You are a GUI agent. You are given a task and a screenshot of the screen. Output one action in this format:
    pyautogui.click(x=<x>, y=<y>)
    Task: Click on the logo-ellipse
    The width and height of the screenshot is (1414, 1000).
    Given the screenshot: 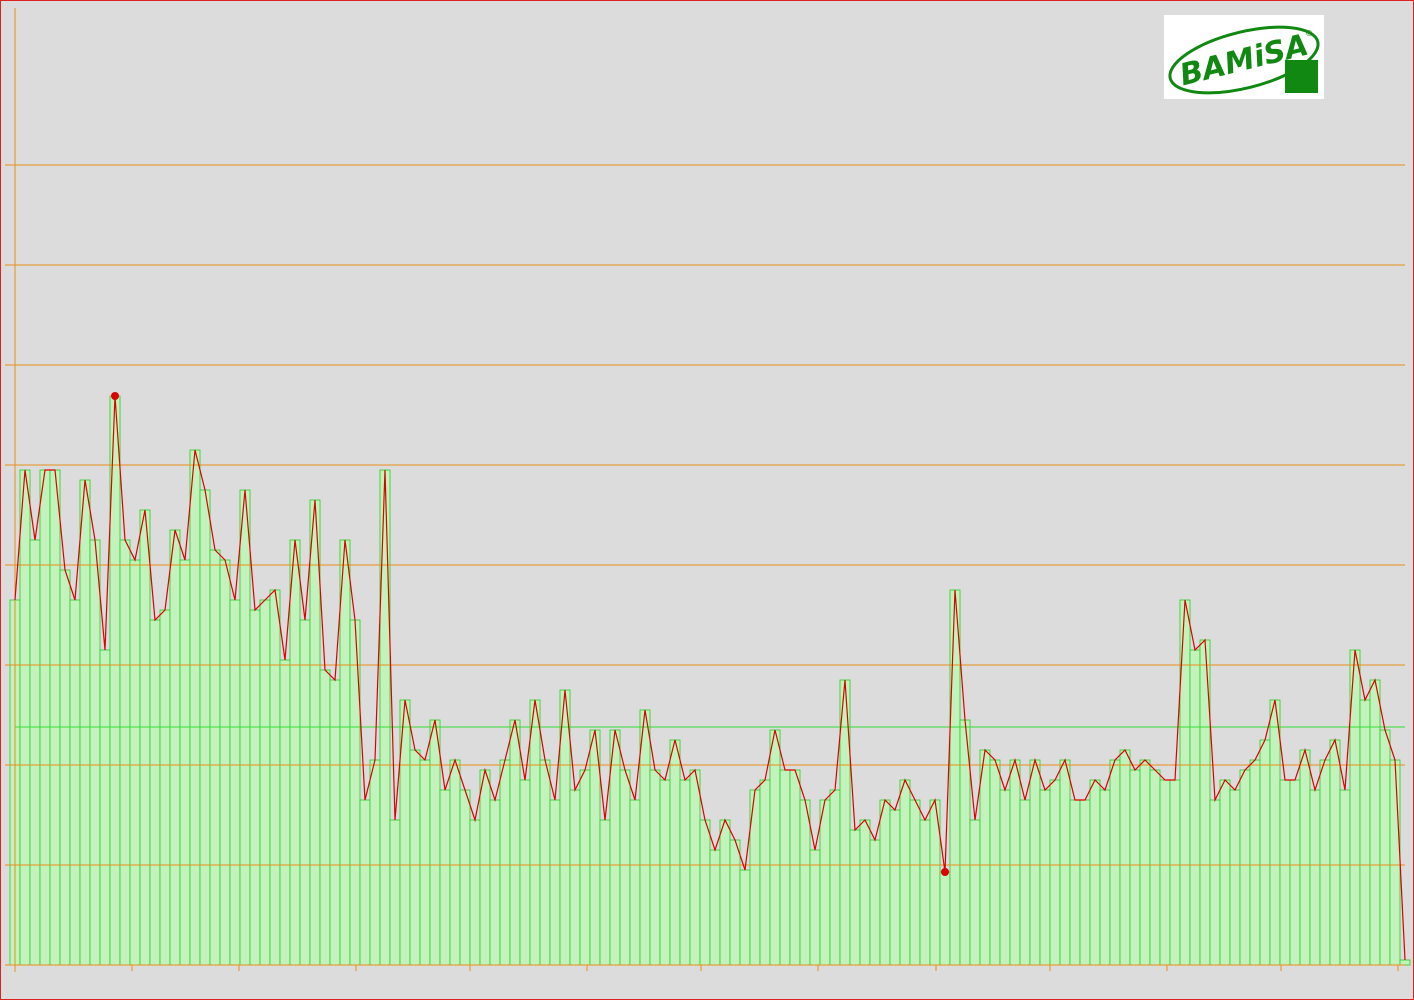 What is the action you would take?
    pyautogui.click(x=1244, y=60)
    